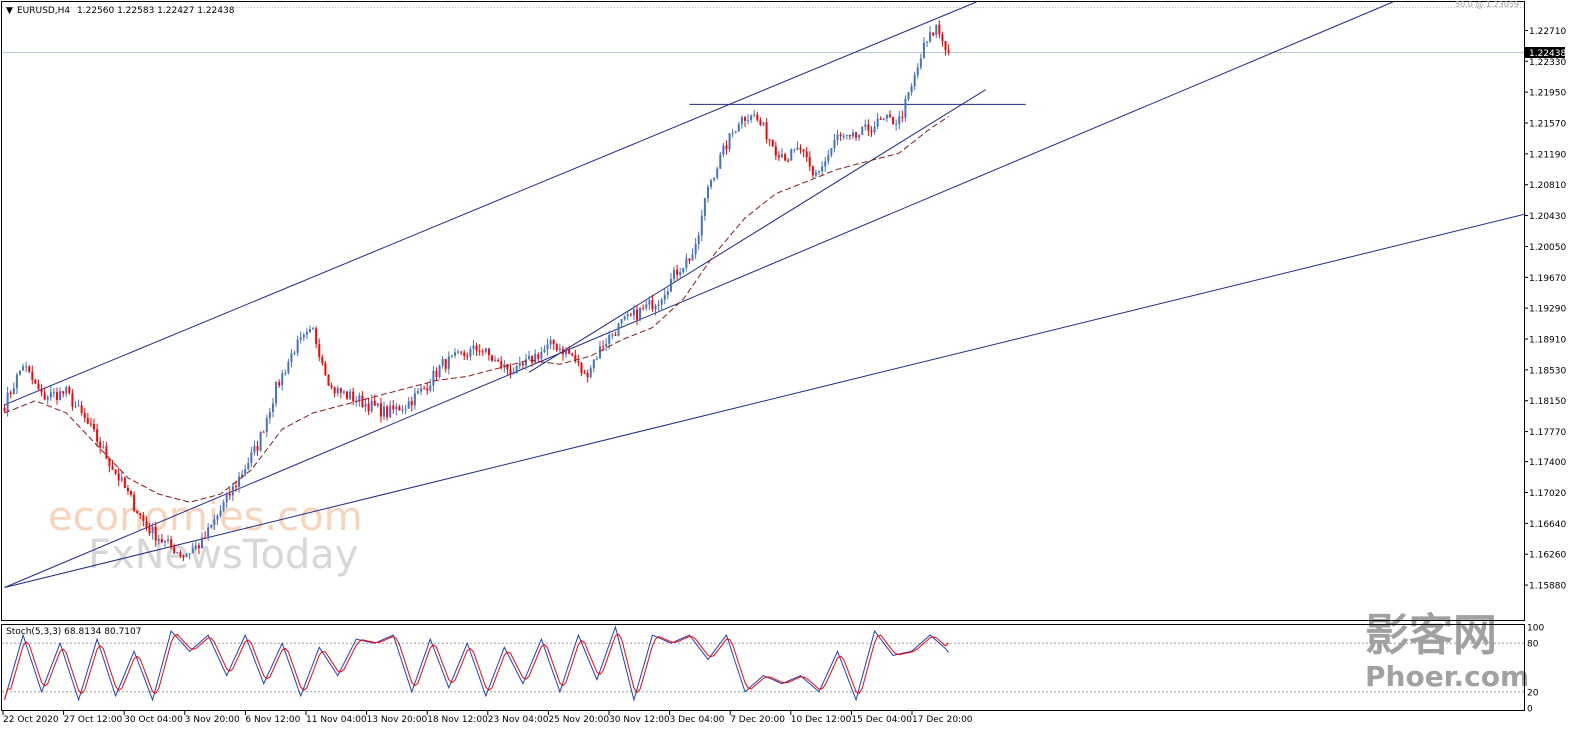 The image size is (1596, 743). Describe the element at coordinates (639, 720) in the screenshot. I see `time-tick-label: 30 Nov 12:00` at that location.